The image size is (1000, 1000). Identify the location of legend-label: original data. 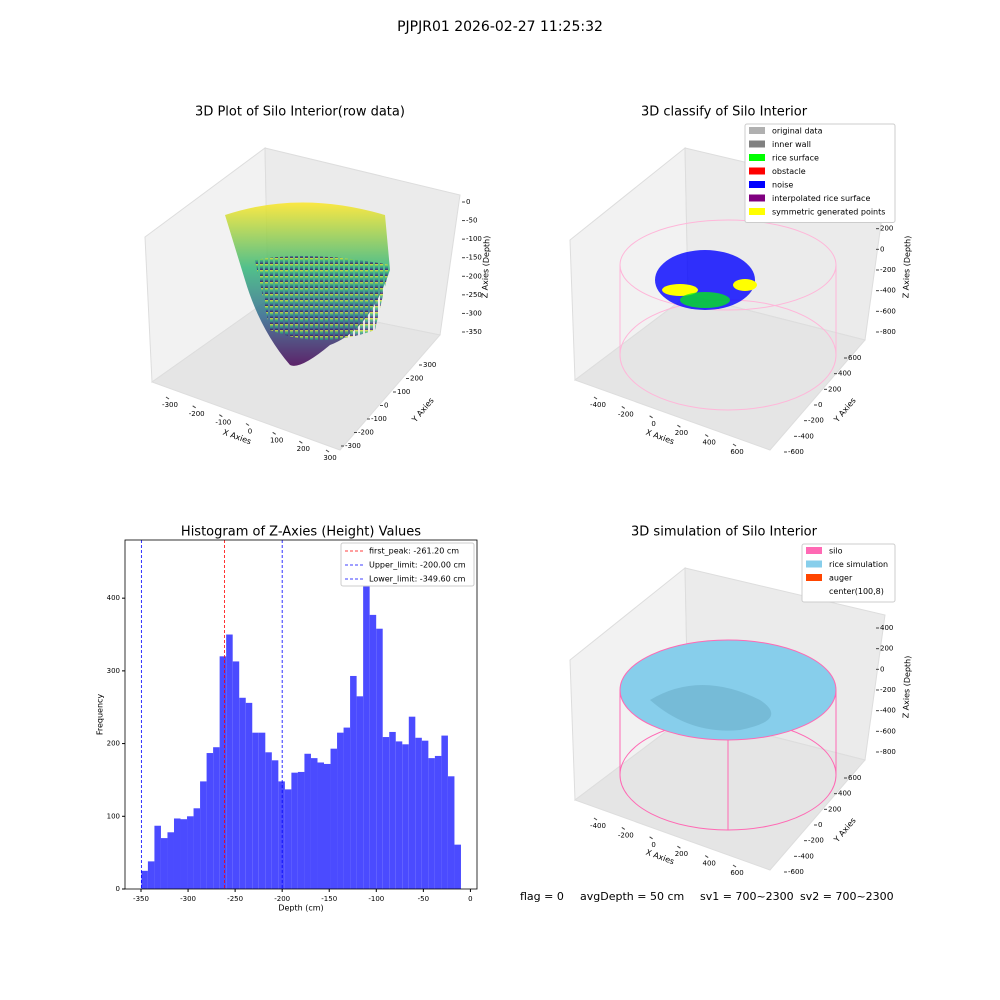
(797, 131).